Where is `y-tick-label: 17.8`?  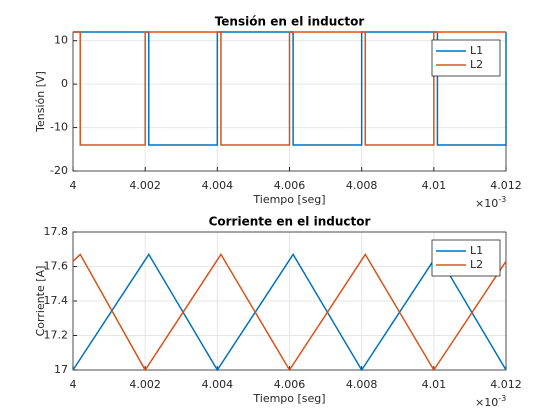
y-tick-label: 17.8 is located at coordinates (56, 231).